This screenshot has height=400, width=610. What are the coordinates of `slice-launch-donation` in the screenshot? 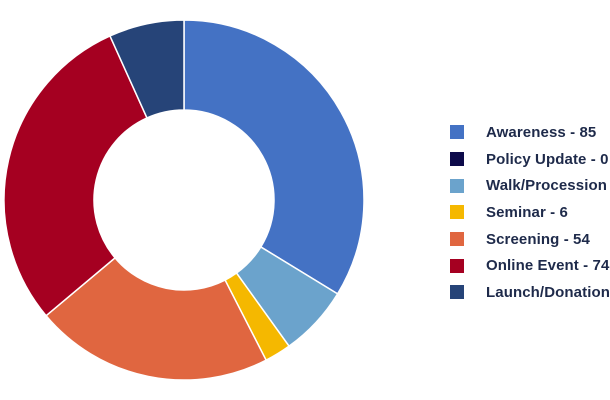 It's located at (146, 69).